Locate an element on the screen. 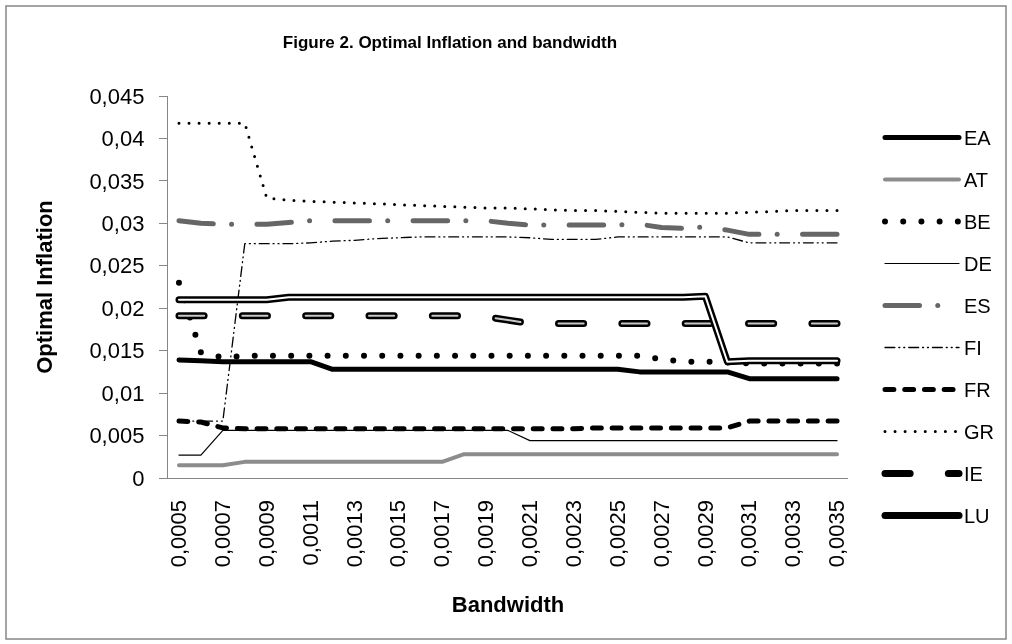 This screenshot has width=1012, height=644. x-axis-title: Bandwidth is located at coordinates (508, 605).